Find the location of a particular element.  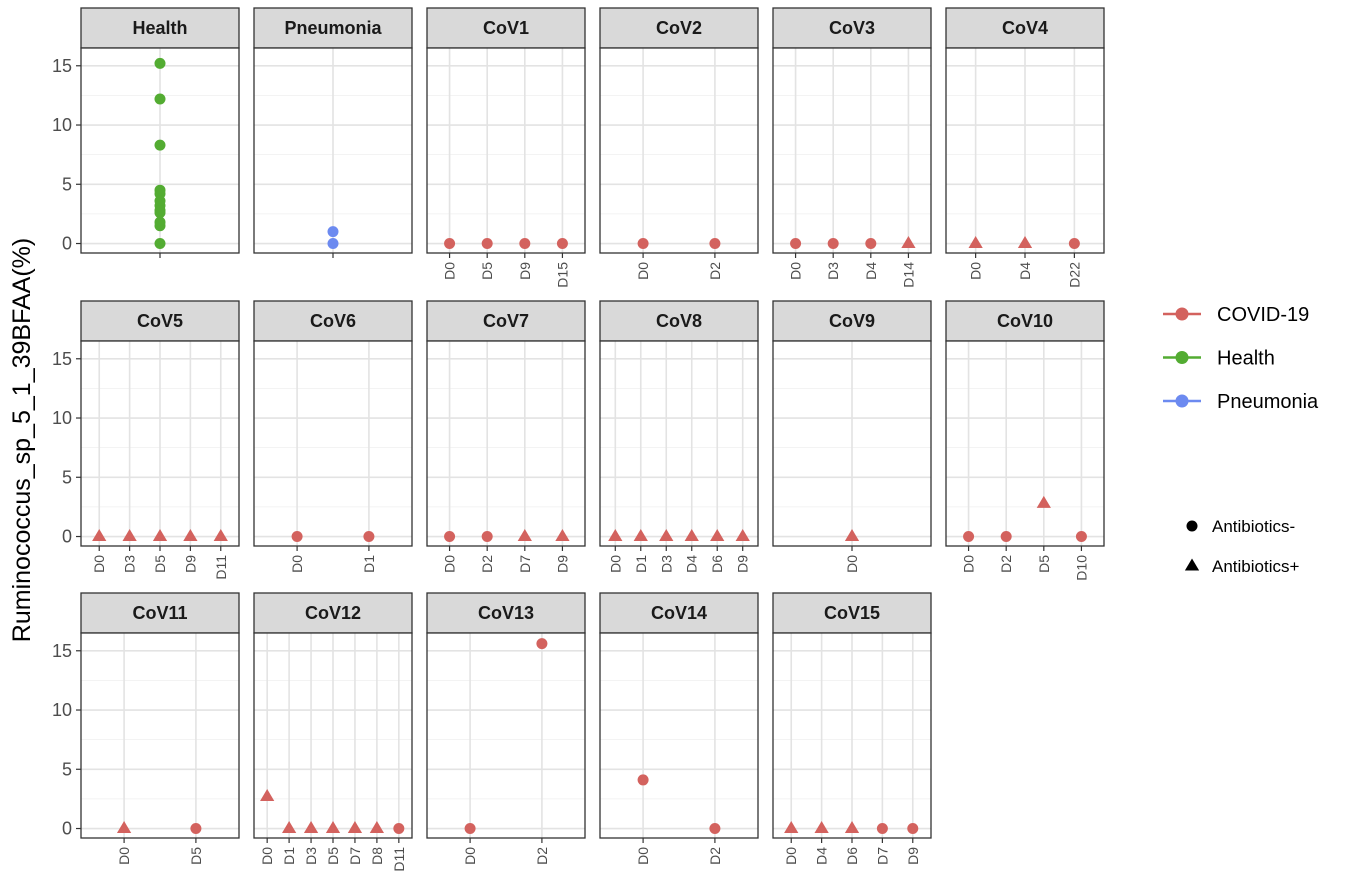

y-tick-label: 10 is located at coordinates (62, 418).